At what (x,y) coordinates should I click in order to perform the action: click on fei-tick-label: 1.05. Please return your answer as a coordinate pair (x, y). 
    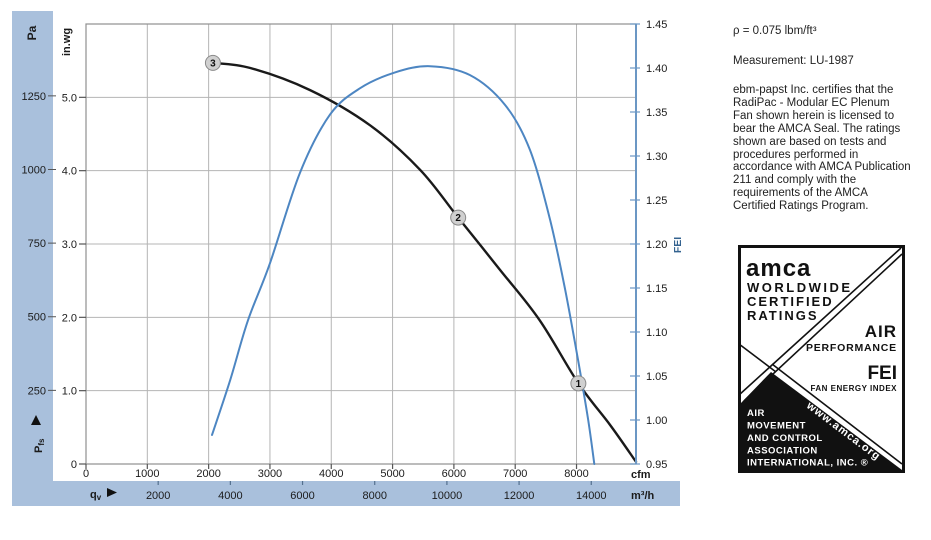
    Looking at the image, I should click on (656, 377).